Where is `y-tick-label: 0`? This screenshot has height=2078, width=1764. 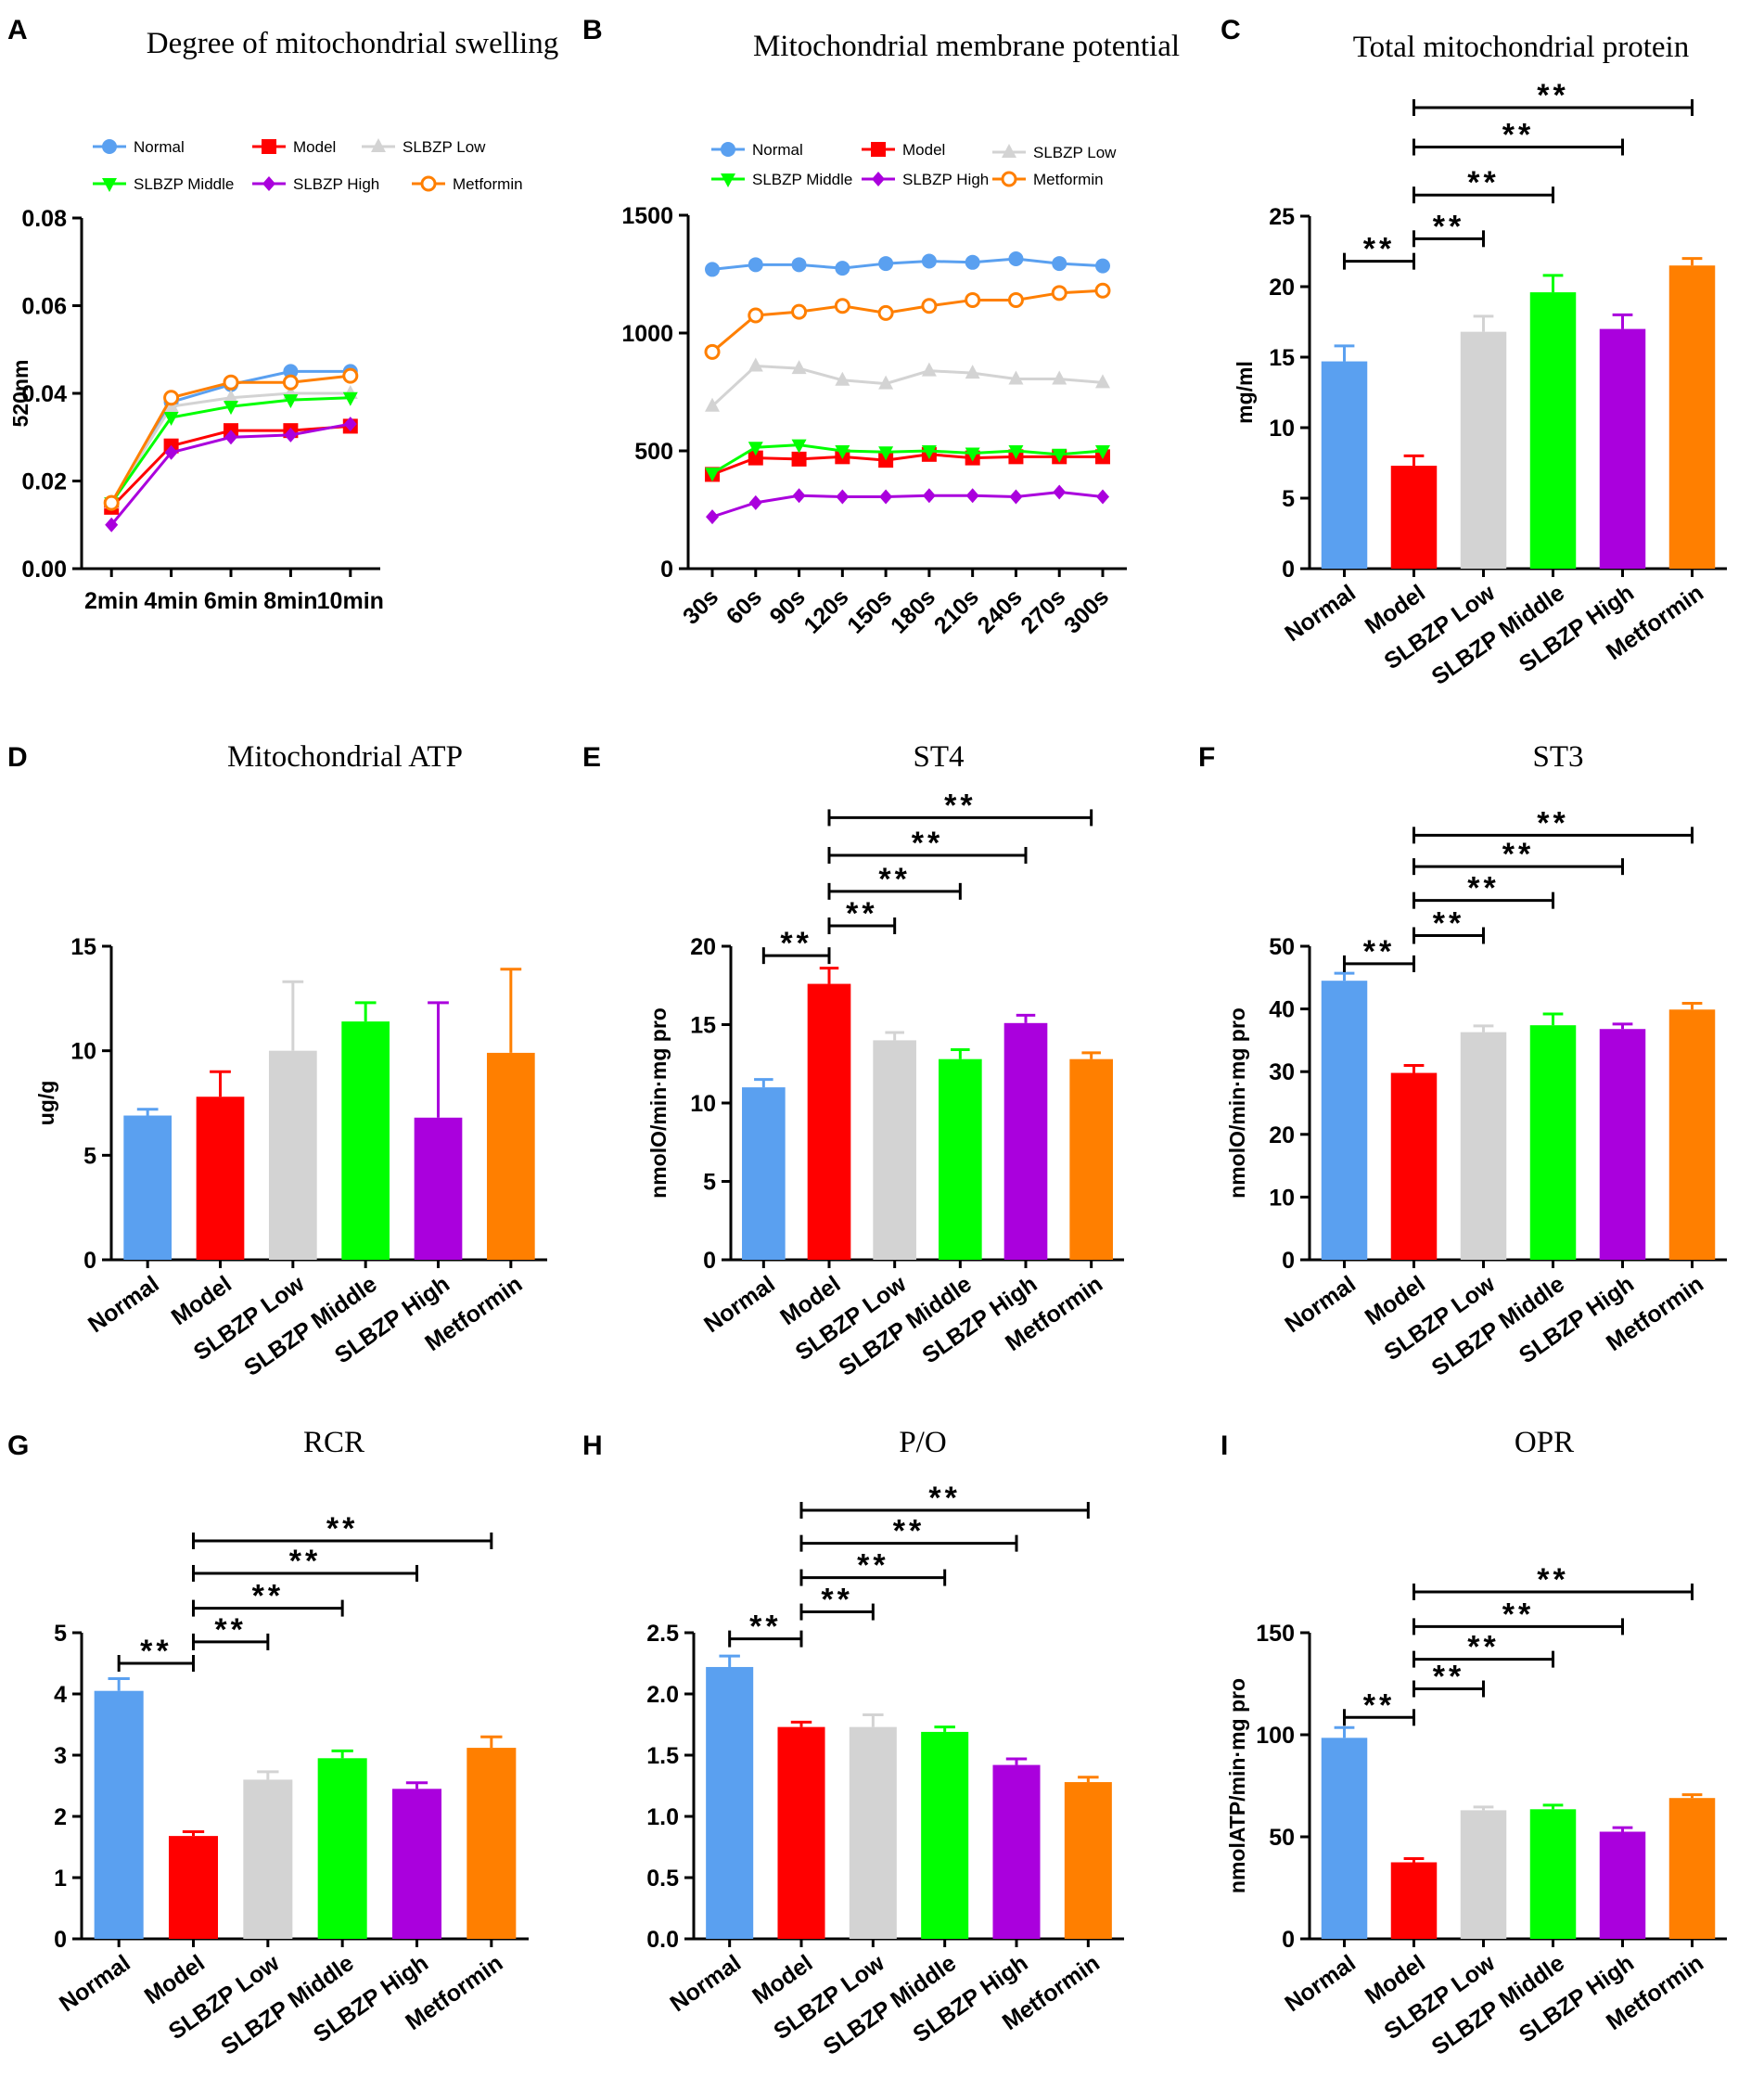 y-tick-label: 0 is located at coordinates (709, 1261).